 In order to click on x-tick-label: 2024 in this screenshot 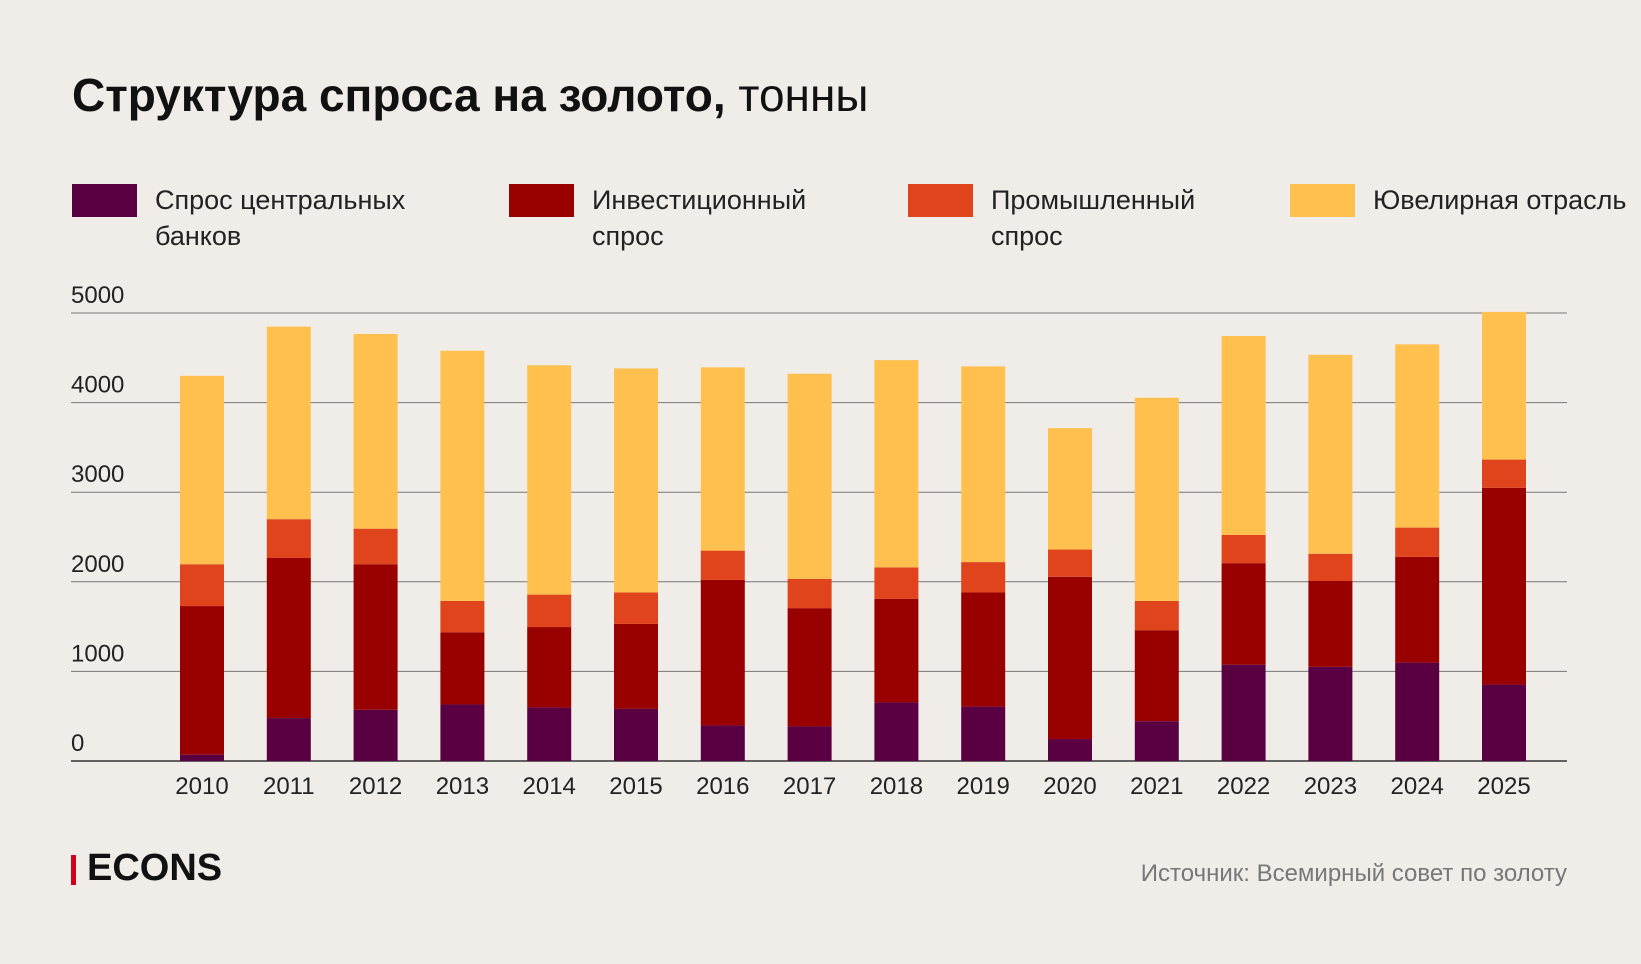, I will do `click(1417, 786)`.